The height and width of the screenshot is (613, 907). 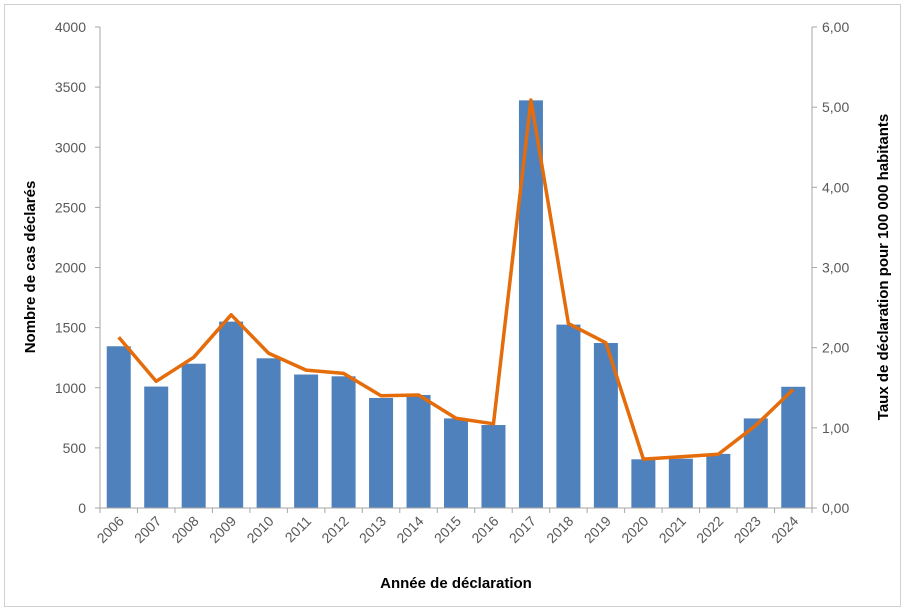 I want to click on x-tick-label: 2019, so click(x=597, y=529).